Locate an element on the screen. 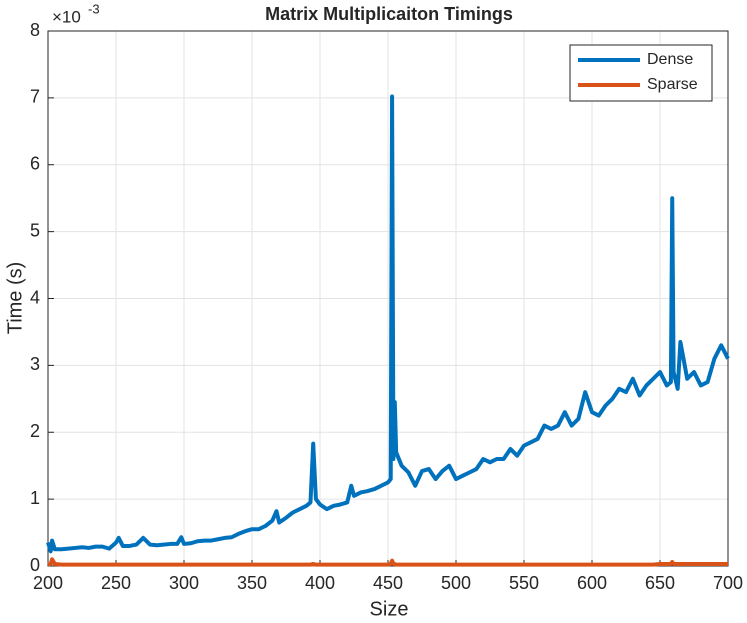  data-line is located at coordinates (387, 562).